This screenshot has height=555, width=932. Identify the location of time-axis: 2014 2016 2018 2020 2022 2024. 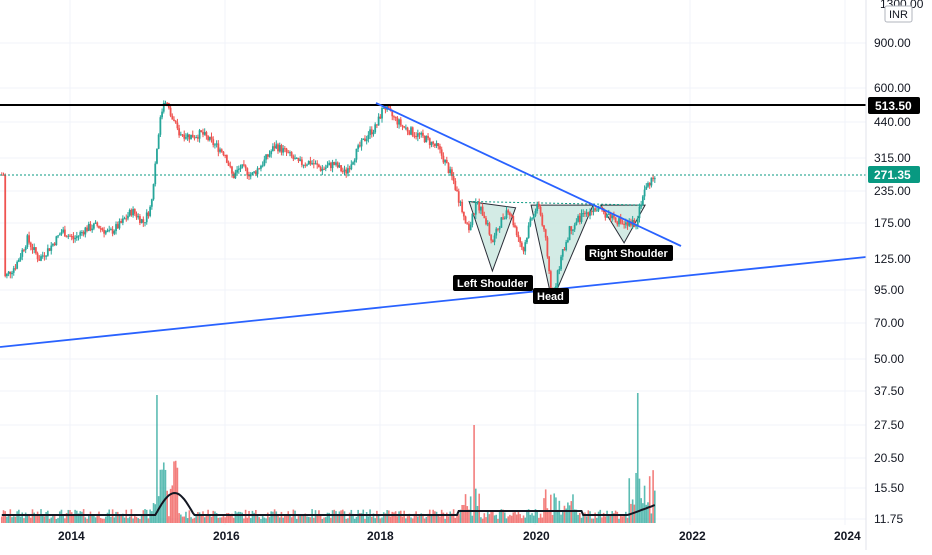
(459, 536).